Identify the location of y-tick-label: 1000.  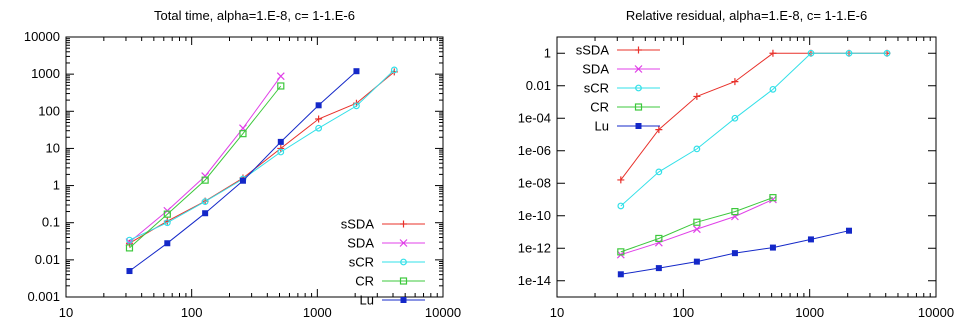
(45, 73).